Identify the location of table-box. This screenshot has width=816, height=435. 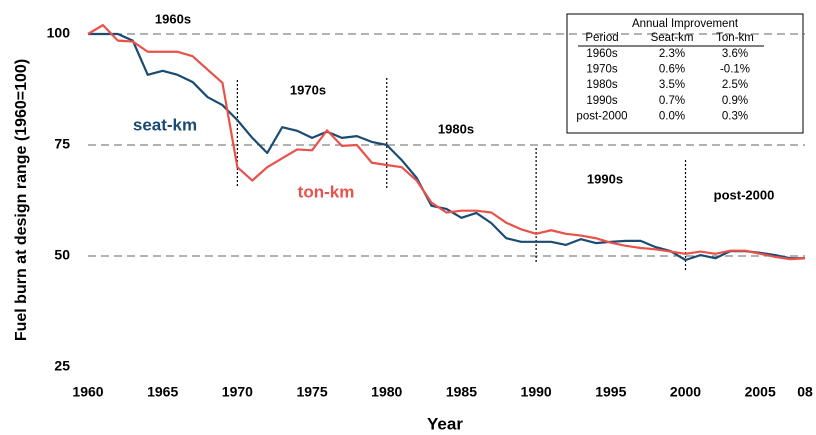
(685, 73).